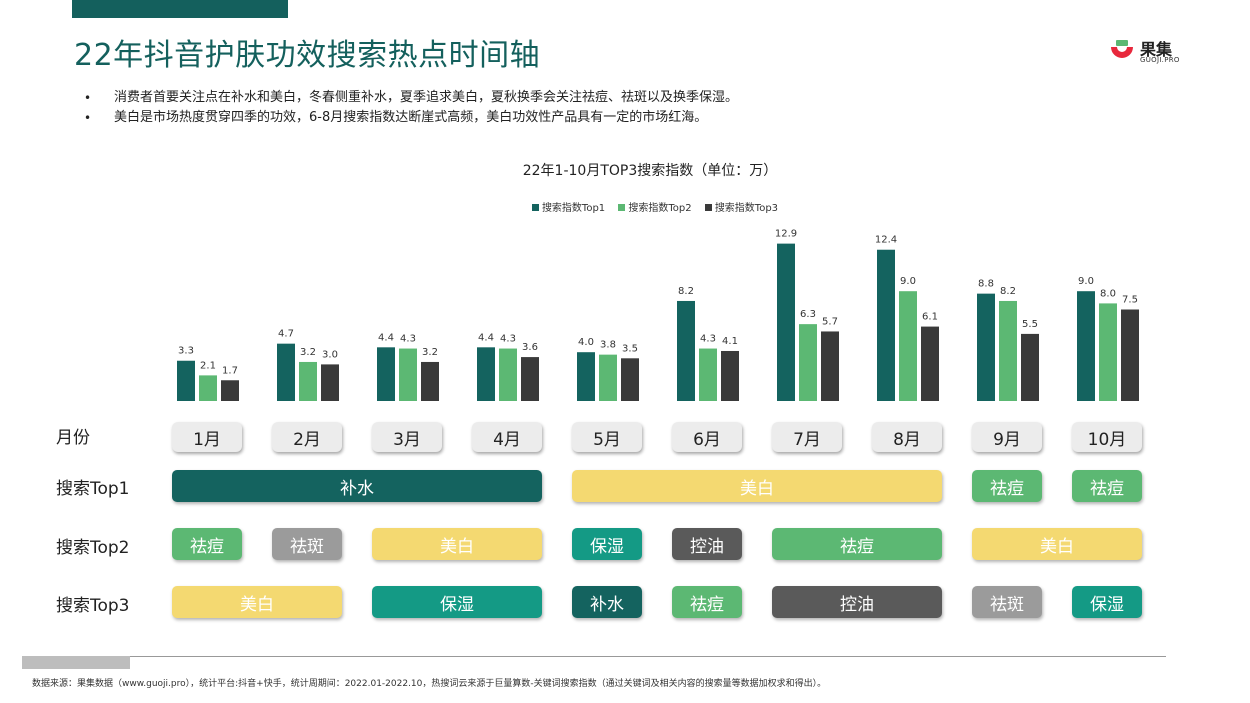  What do you see at coordinates (830, 366) in the screenshot?
I see `bar-7-top3` at bounding box center [830, 366].